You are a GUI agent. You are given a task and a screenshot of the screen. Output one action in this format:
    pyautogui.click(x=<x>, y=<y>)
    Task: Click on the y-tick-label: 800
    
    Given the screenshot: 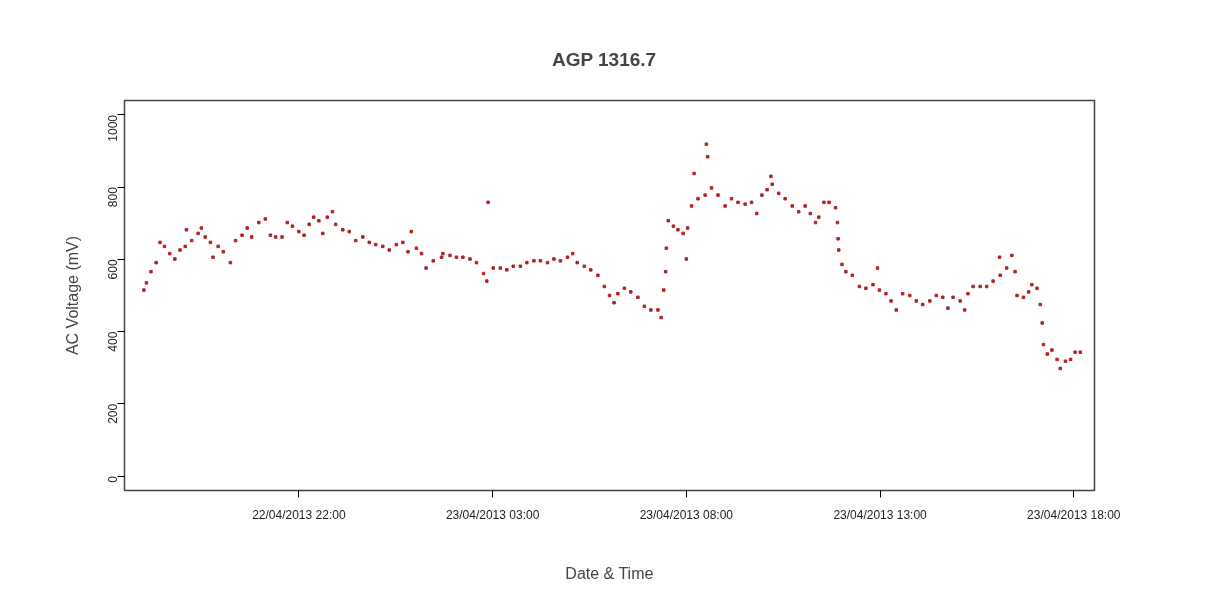 What is the action you would take?
    pyautogui.click(x=113, y=197)
    